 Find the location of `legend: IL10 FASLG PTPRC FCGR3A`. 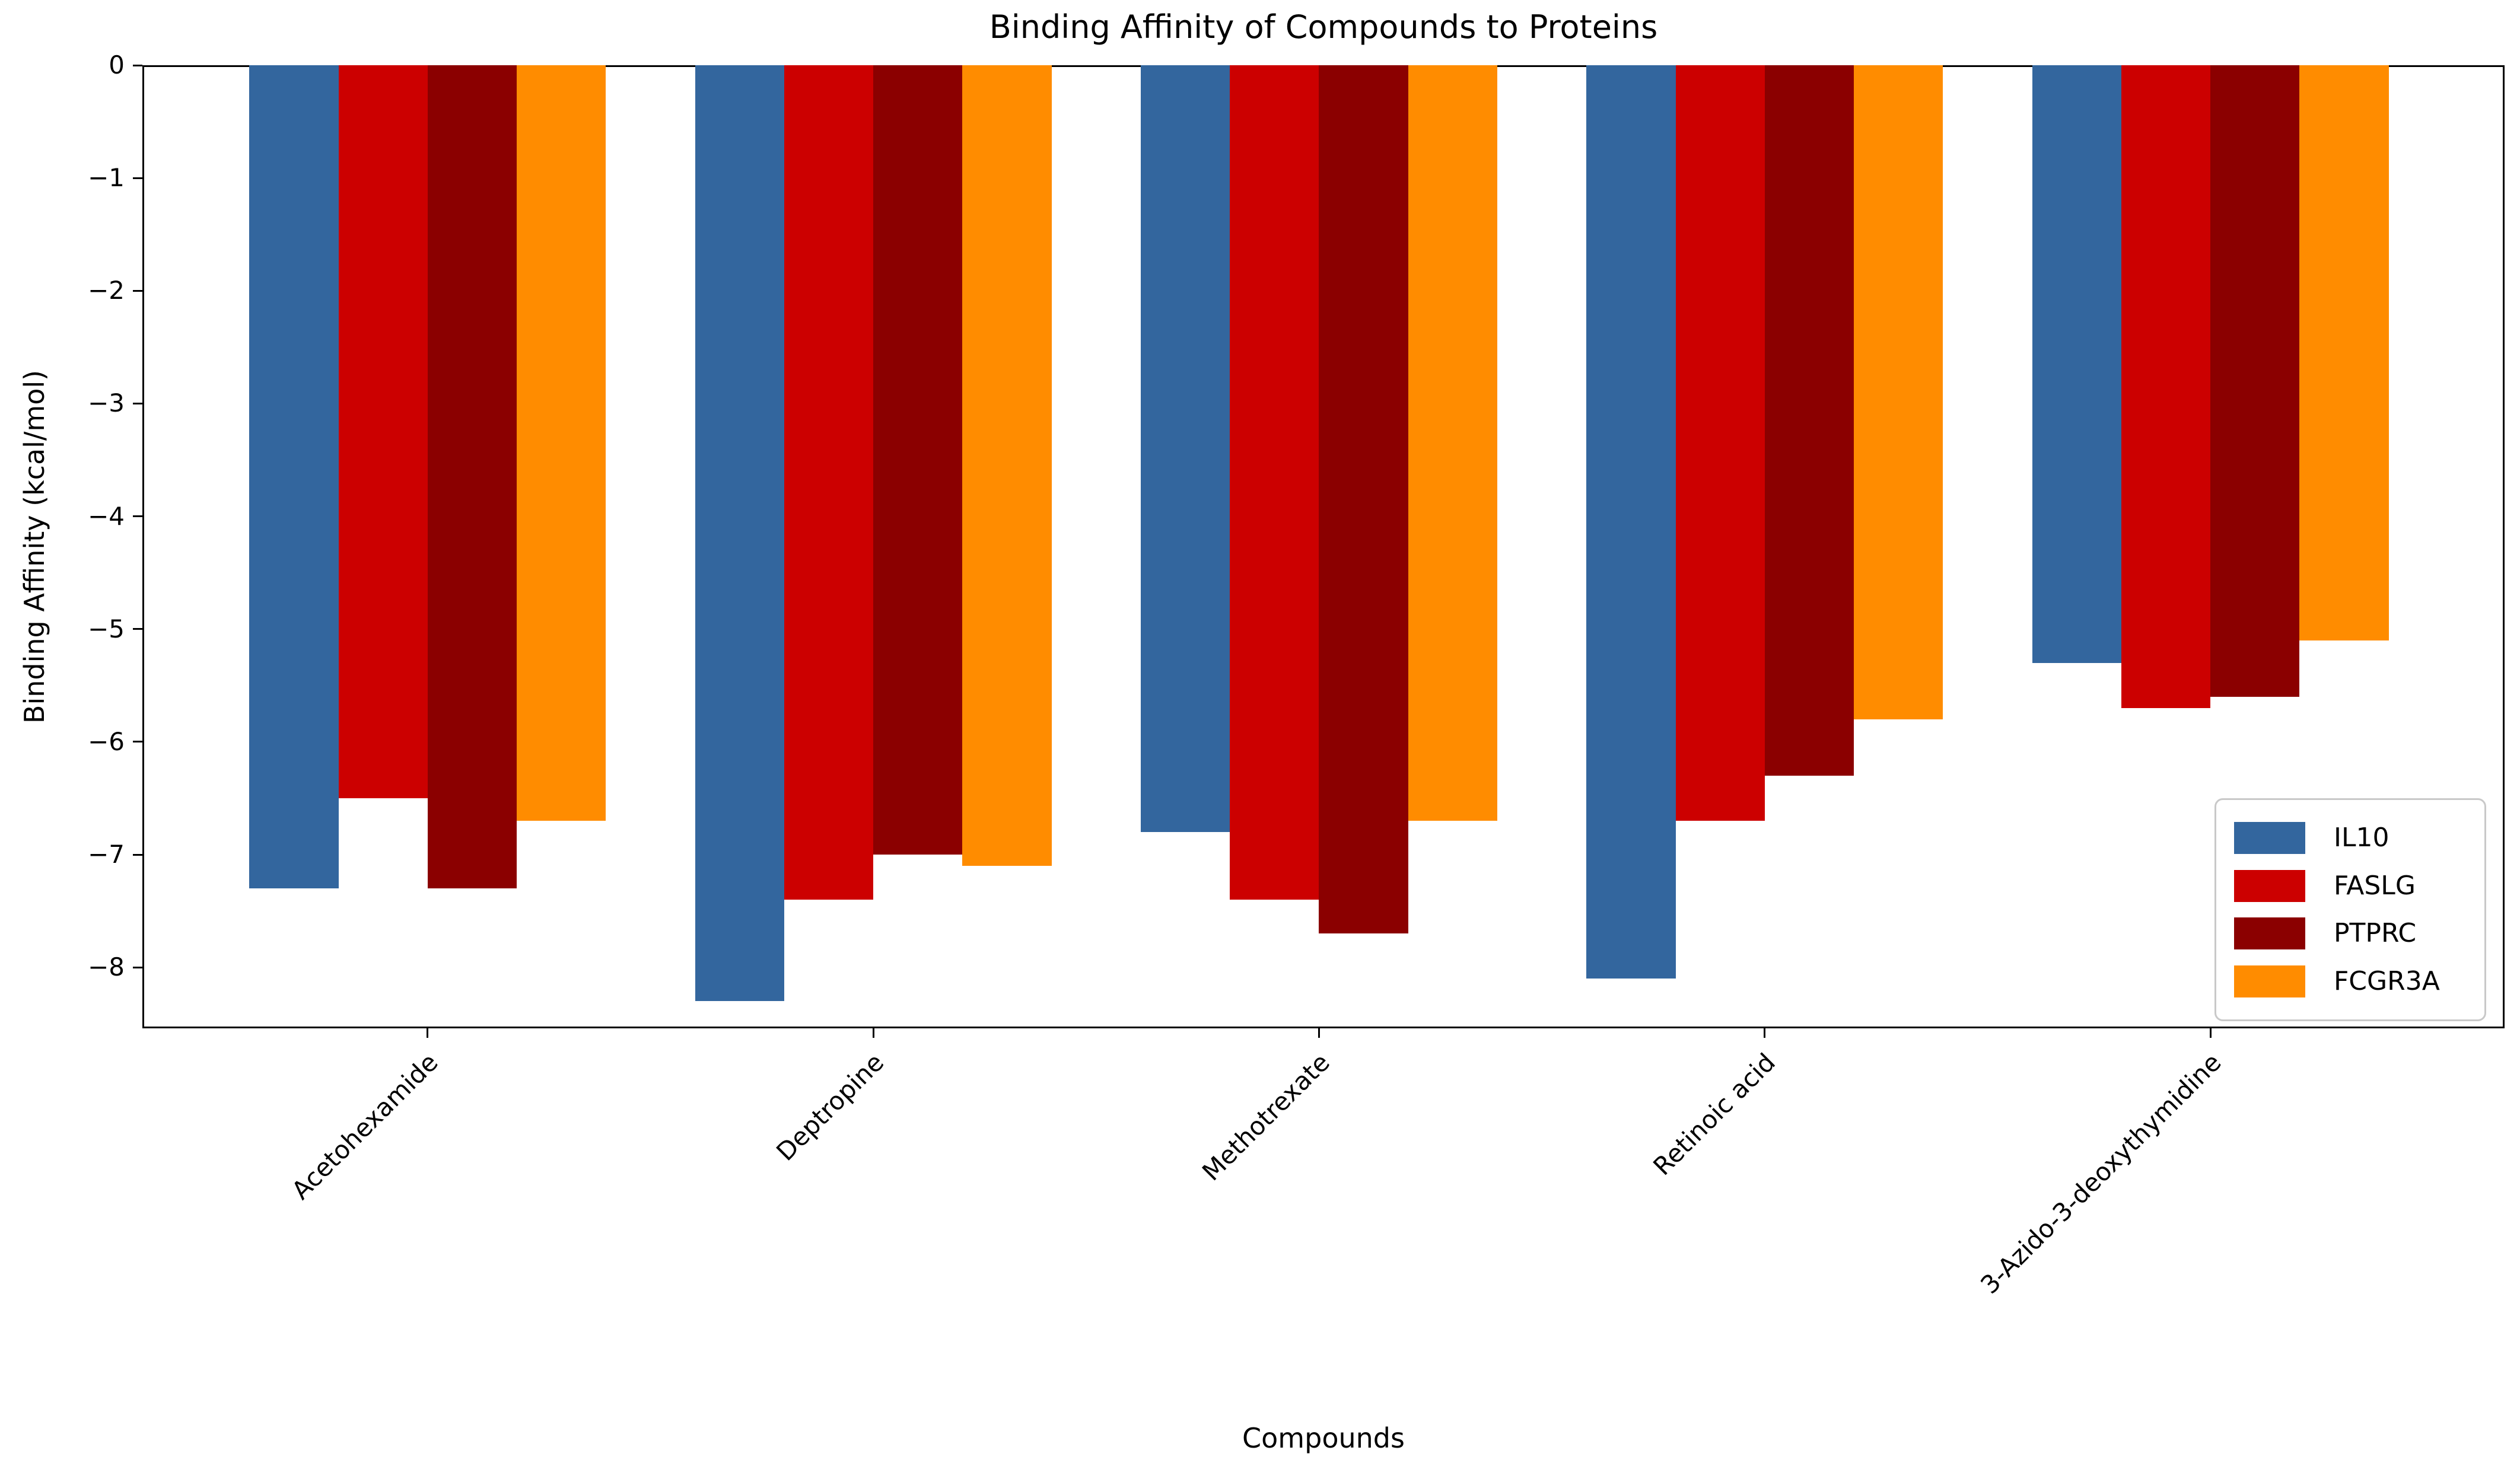

legend: IL10 FASLG PTPRC FCGR3A is located at coordinates (2350, 909).